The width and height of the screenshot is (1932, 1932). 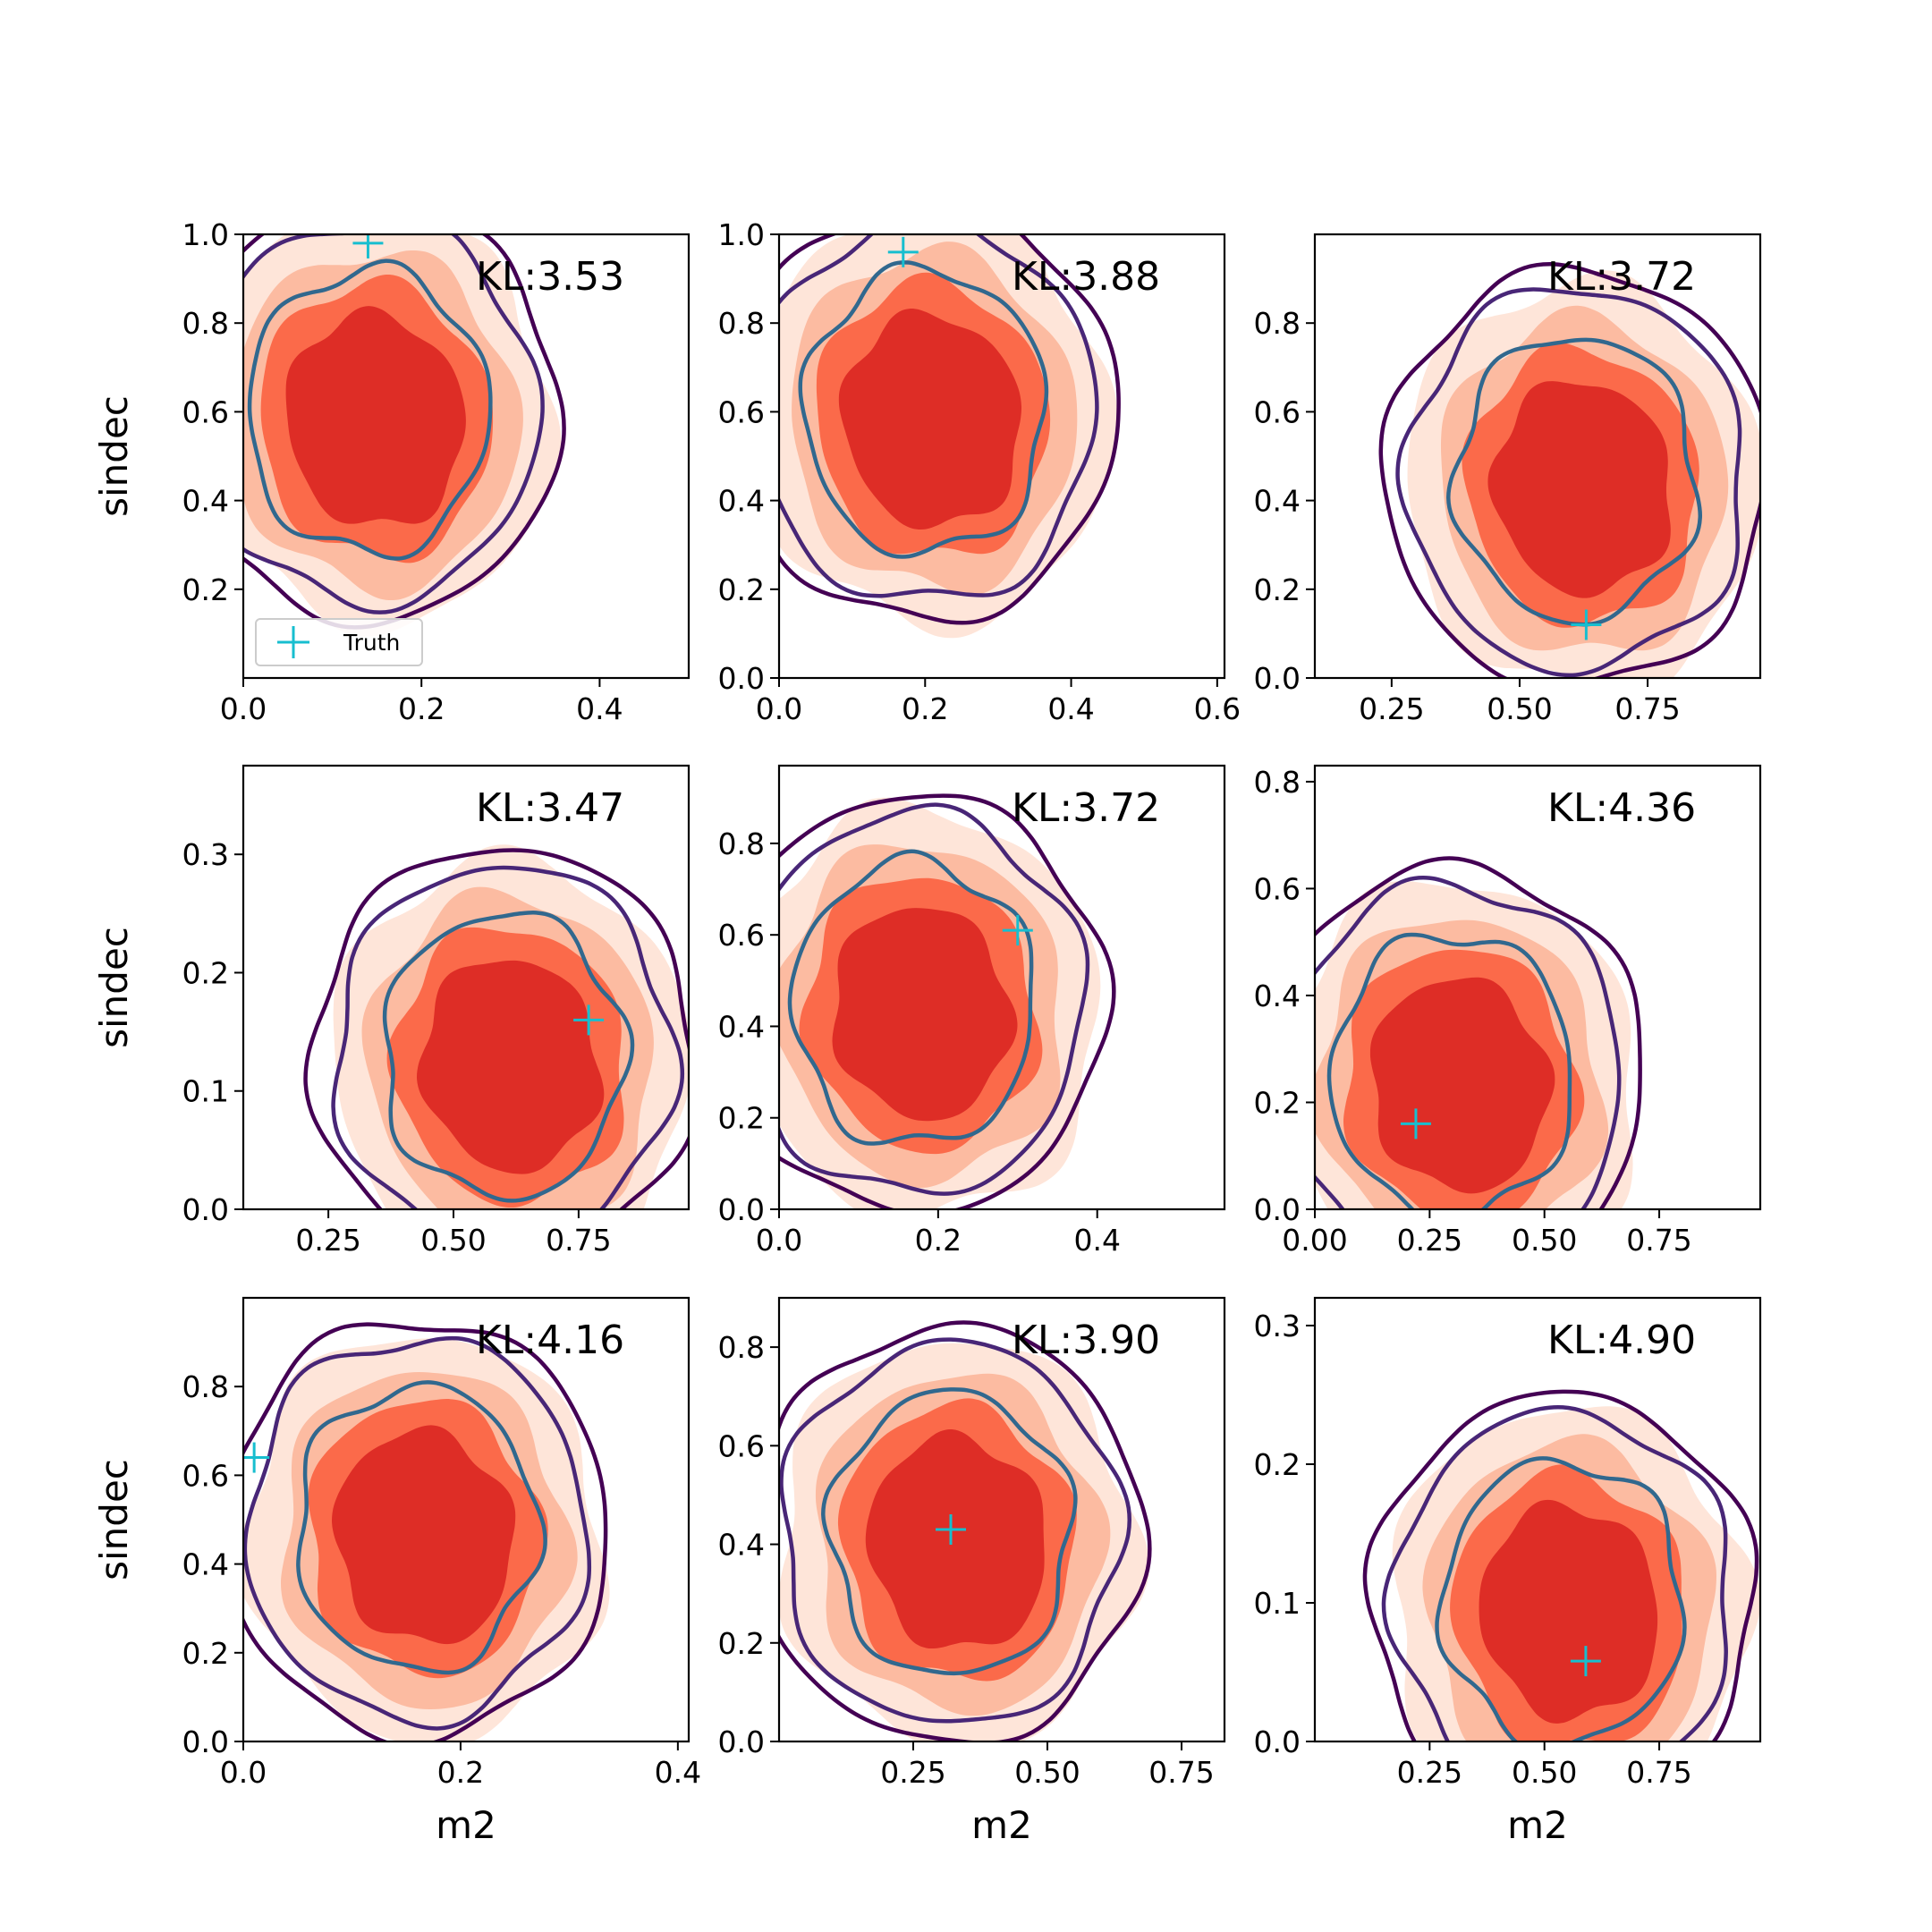 I want to click on kl-annotation: KL:4.90, so click(x=1621, y=1340).